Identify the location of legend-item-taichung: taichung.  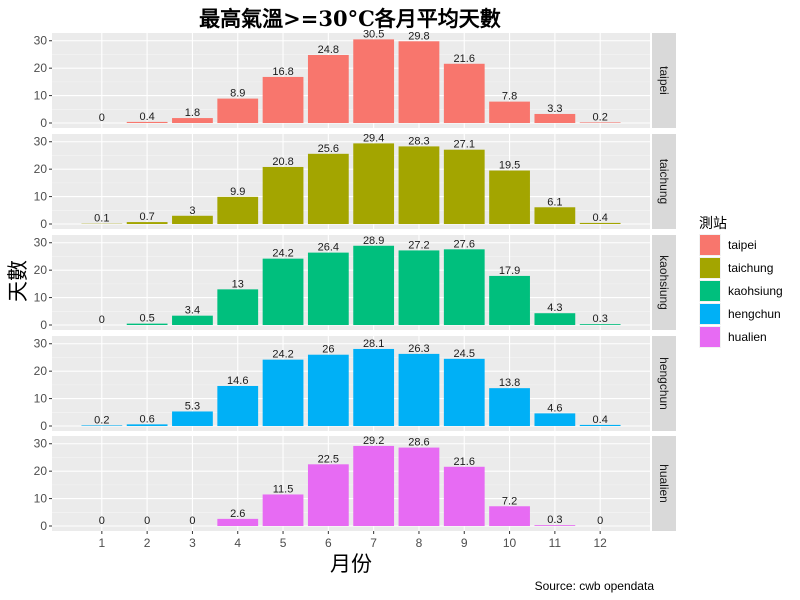
(736, 268).